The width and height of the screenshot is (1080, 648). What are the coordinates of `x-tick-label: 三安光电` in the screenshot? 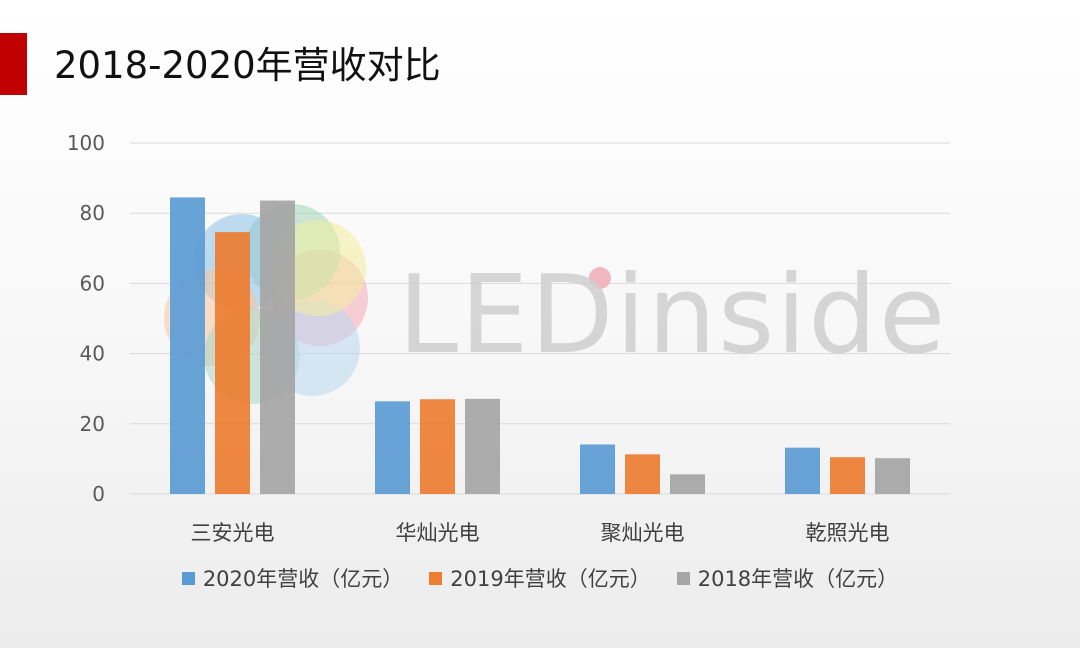 It's located at (233, 533).